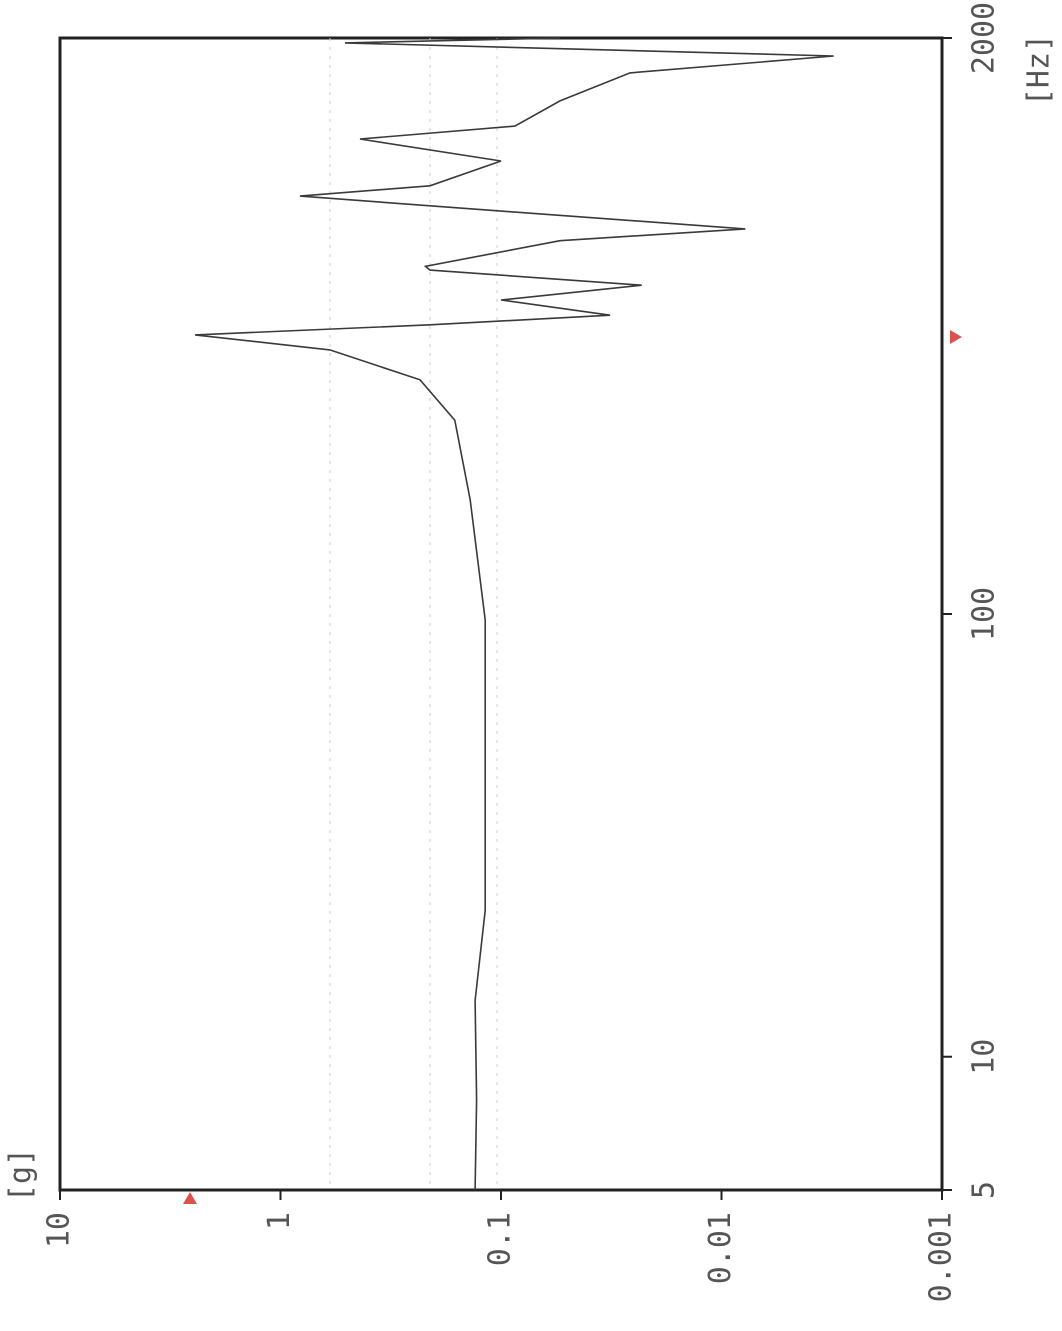  Describe the element at coordinates (984, 1057) in the screenshot. I see `x-tick-label: 10` at that location.